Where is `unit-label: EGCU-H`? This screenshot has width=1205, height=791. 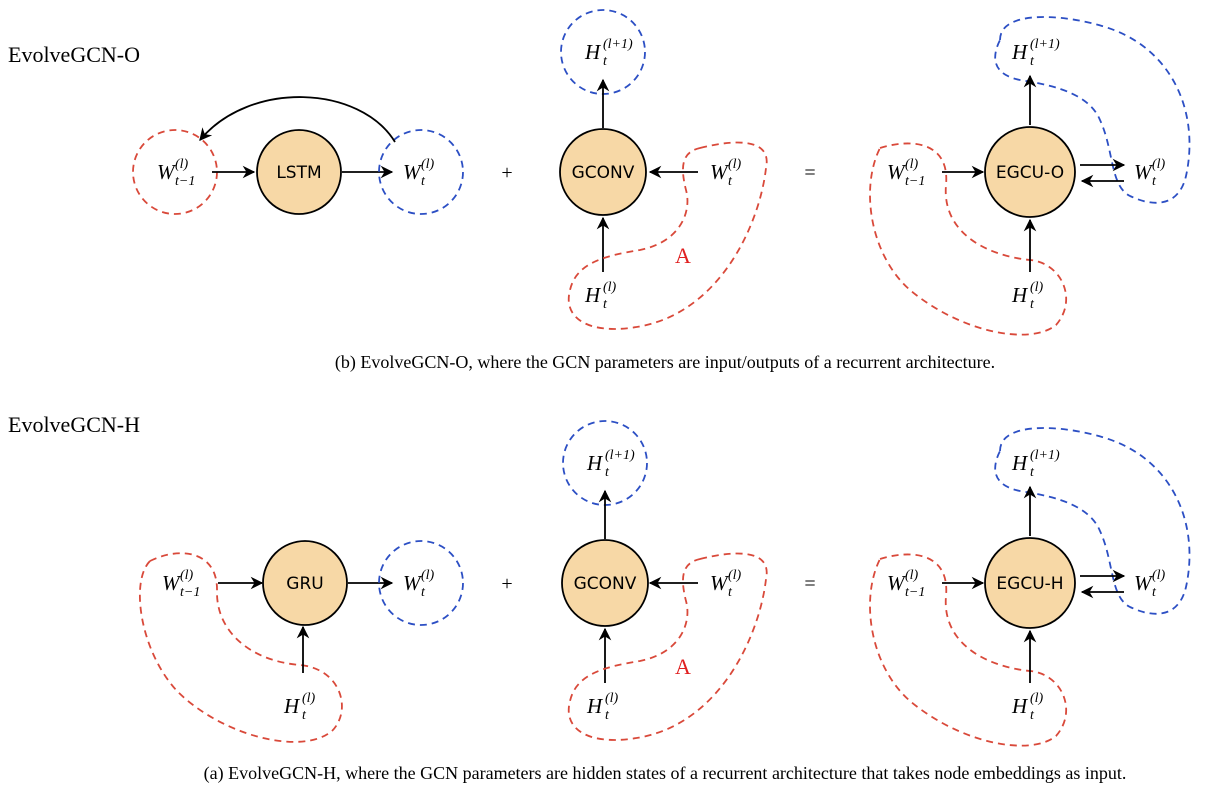 unit-label: EGCU-H is located at coordinates (1029, 584).